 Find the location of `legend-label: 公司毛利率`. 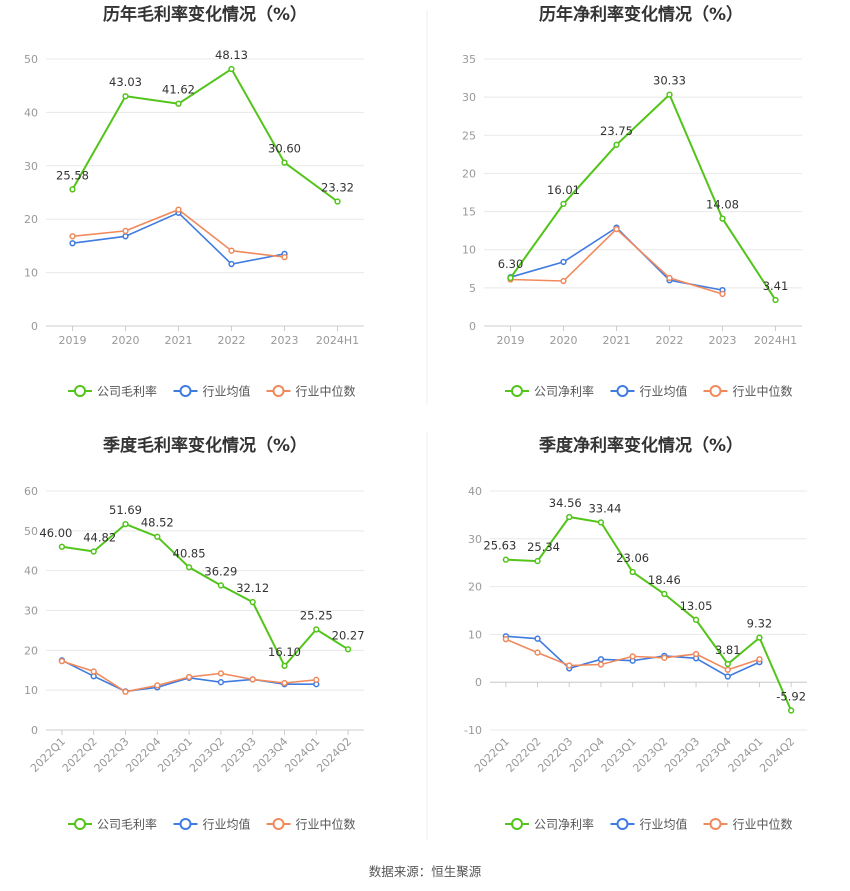

legend-label: 公司毛利率 is located at coordinates (127, 824).